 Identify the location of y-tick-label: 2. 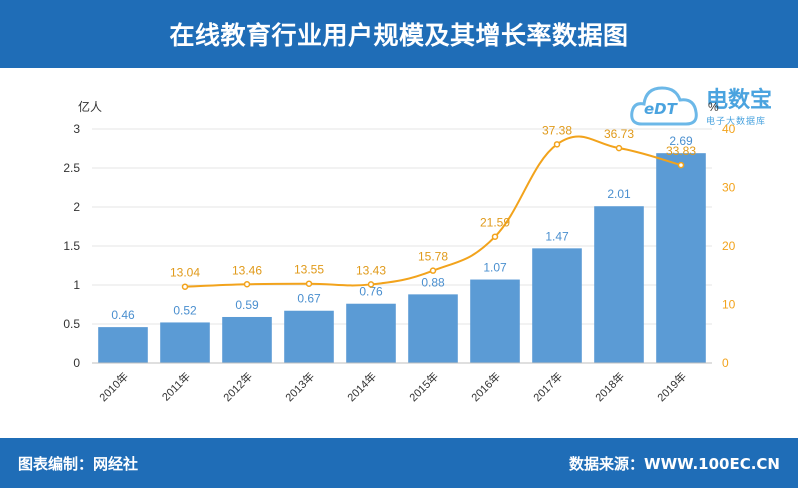
(76, 207).